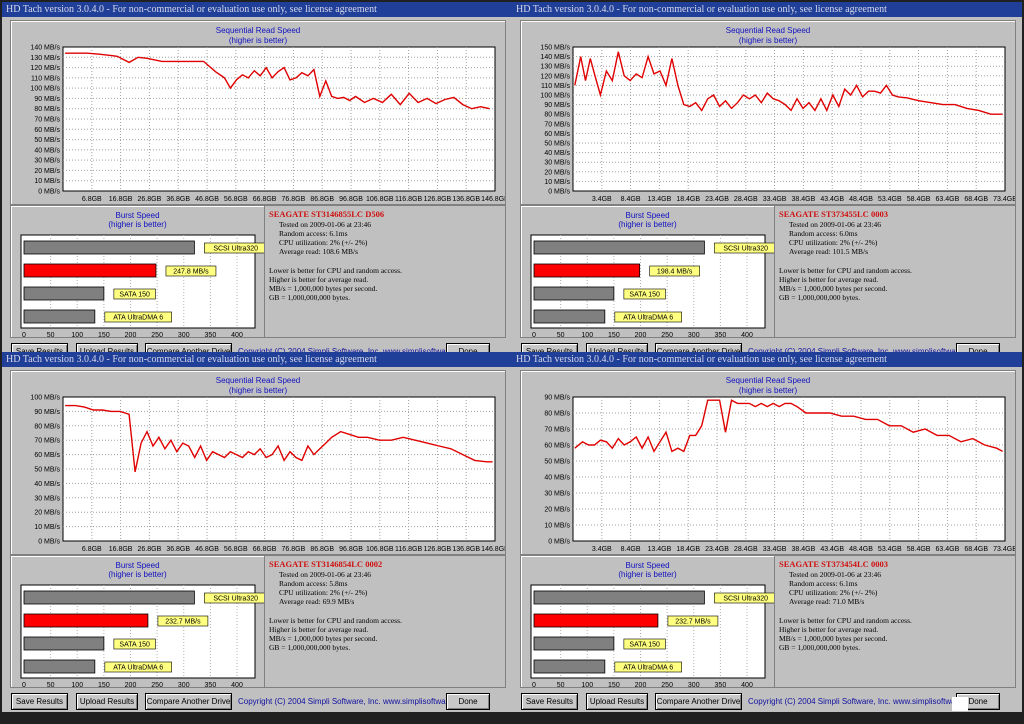  I want to click on y-tick-label: 40 MB/s, so click(557, 153).